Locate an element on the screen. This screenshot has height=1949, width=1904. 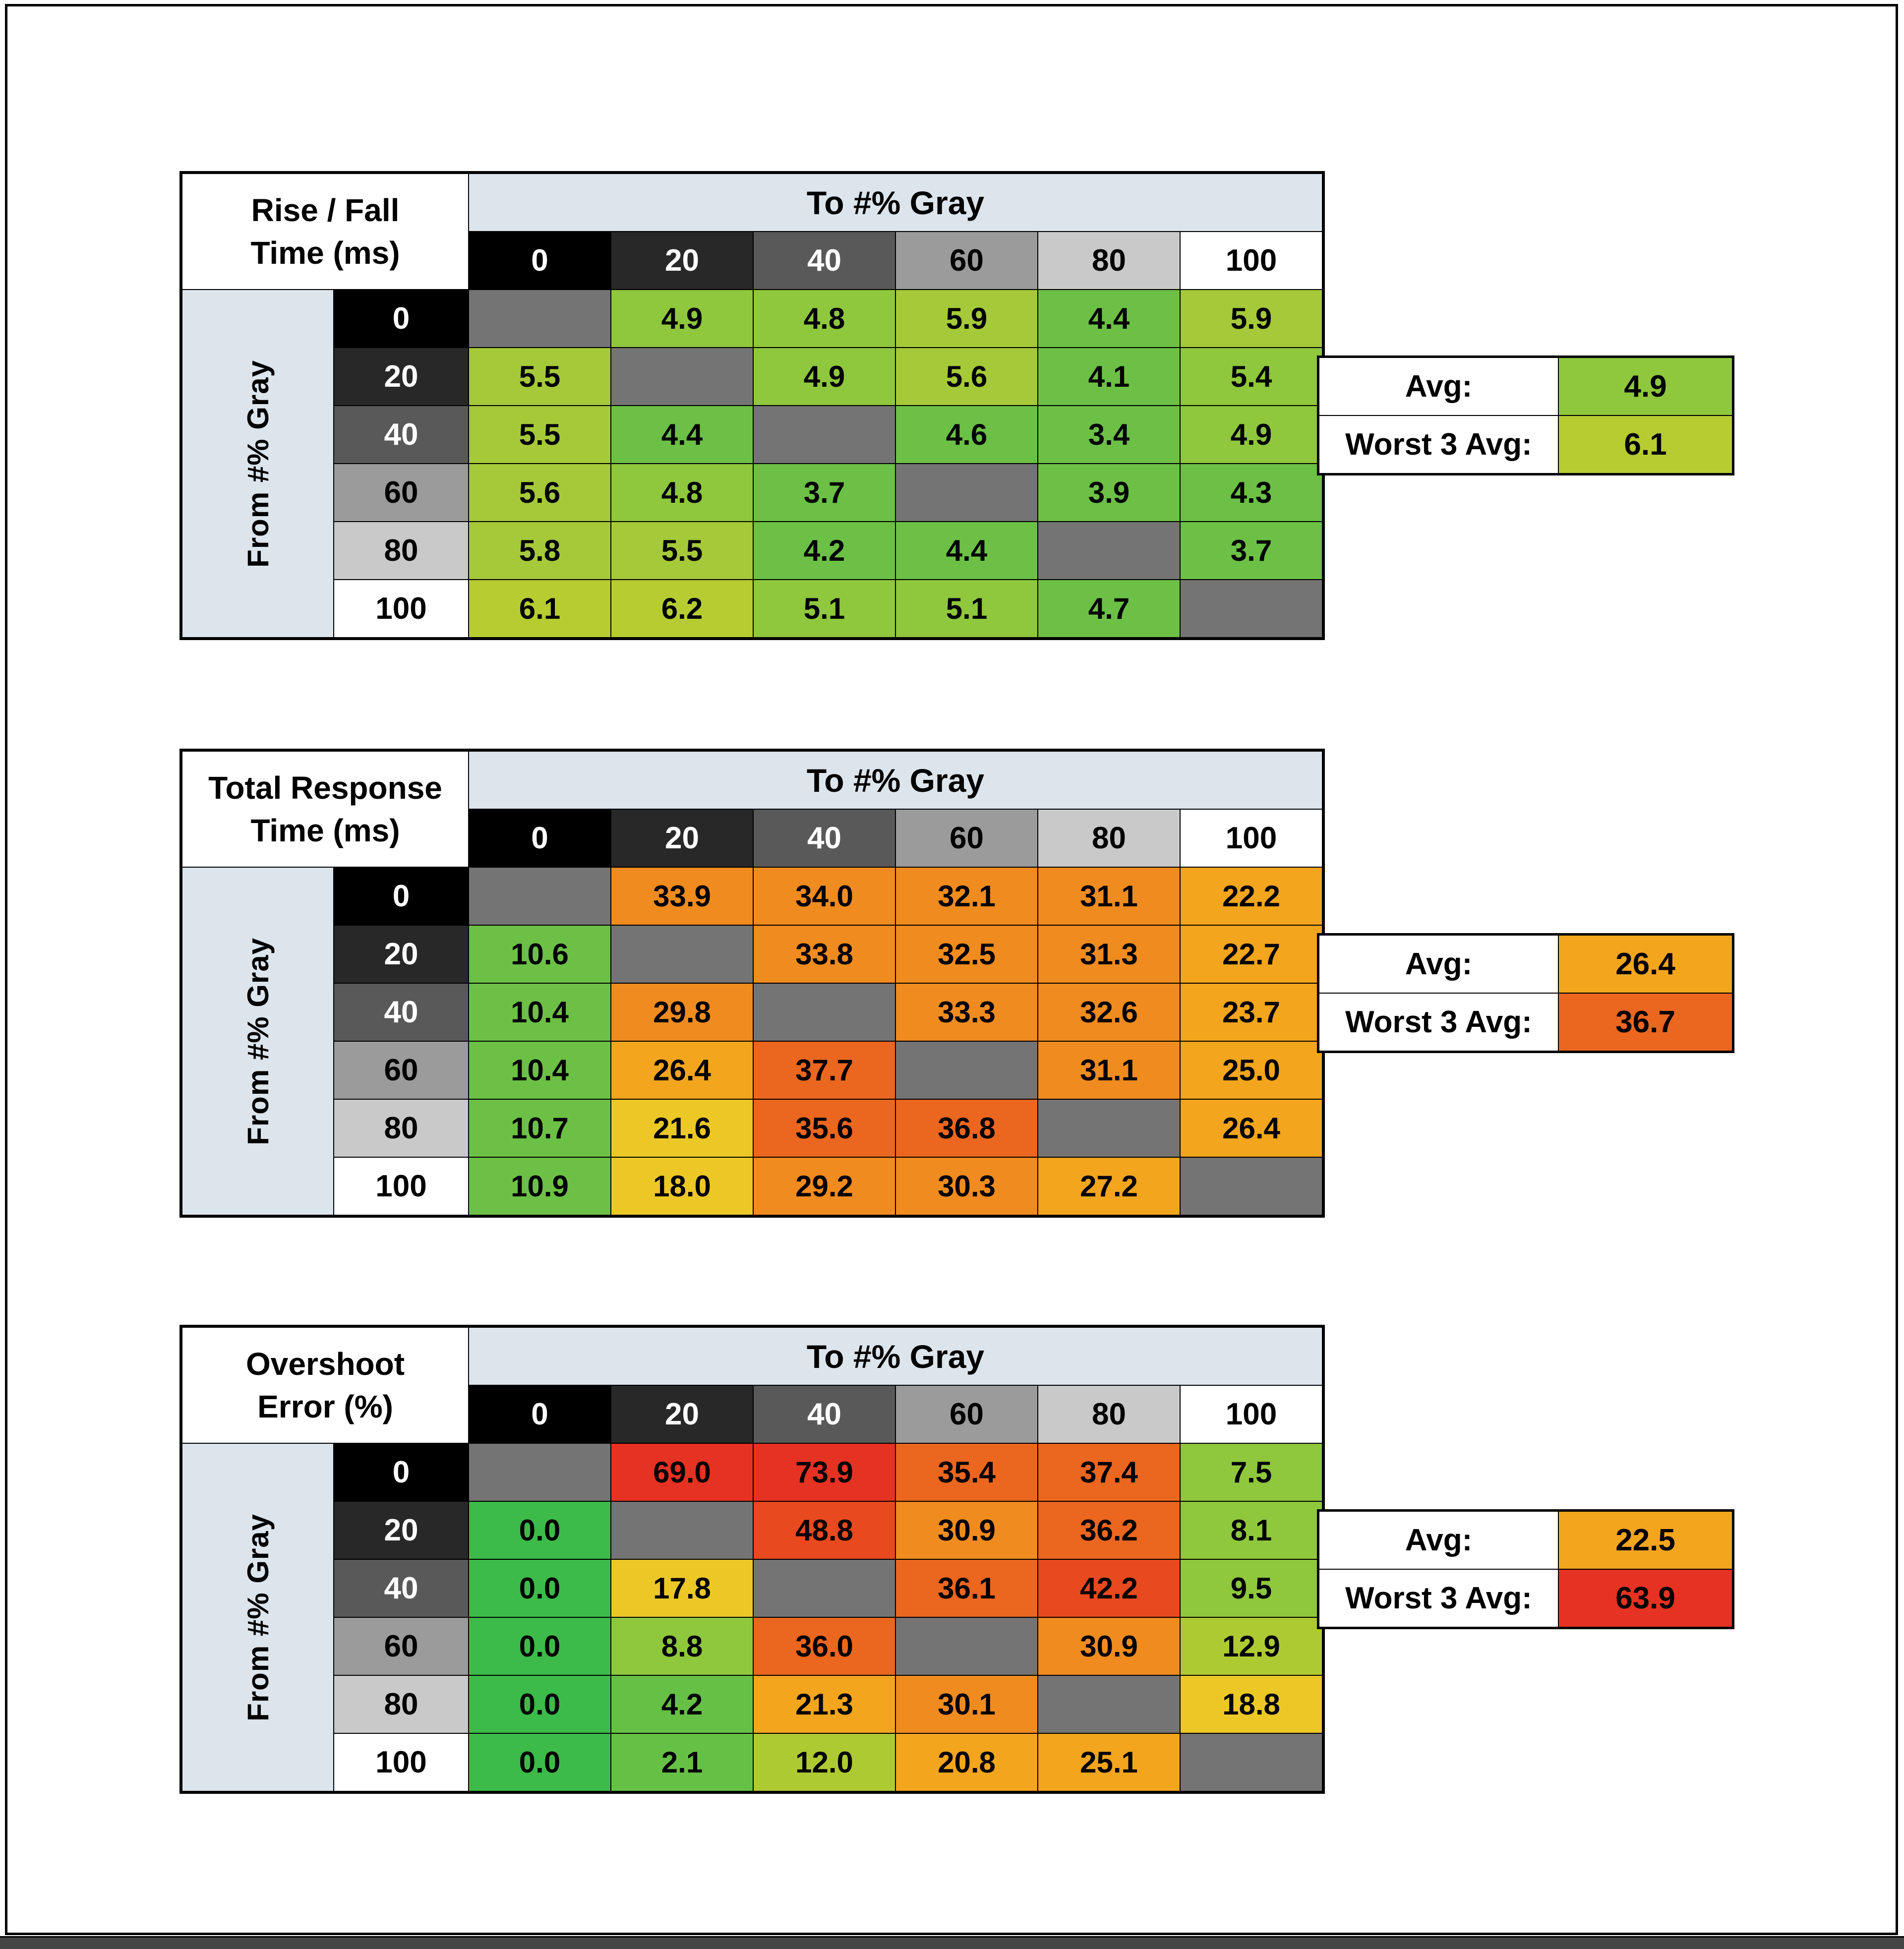
value-cell: 27.2 is located at coordinates (1109, 1187).